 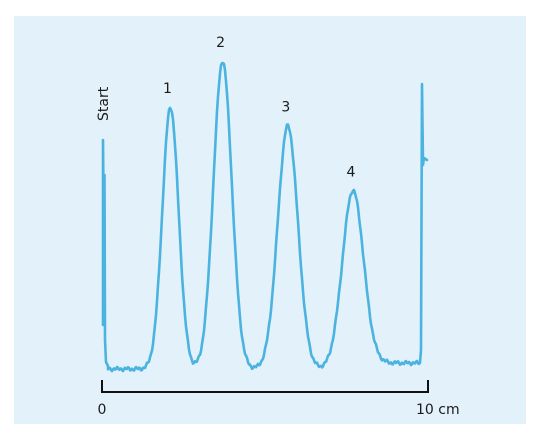 I want to click on peak-label-4: 4, so click(x=351, y=172).